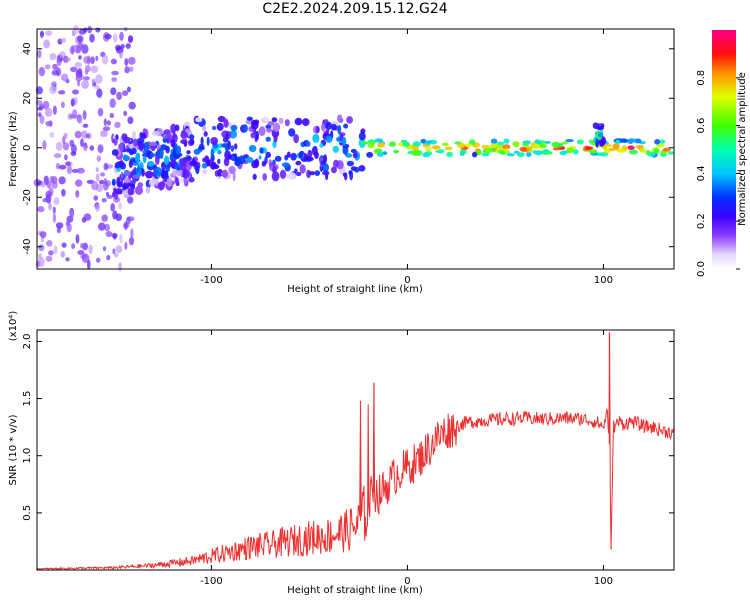 This screenshot has width=750, height=600. Describe the element at coordinates (27, 148) in the screenshot. I see `spectrogram-y-tick-label: 0` at that location.